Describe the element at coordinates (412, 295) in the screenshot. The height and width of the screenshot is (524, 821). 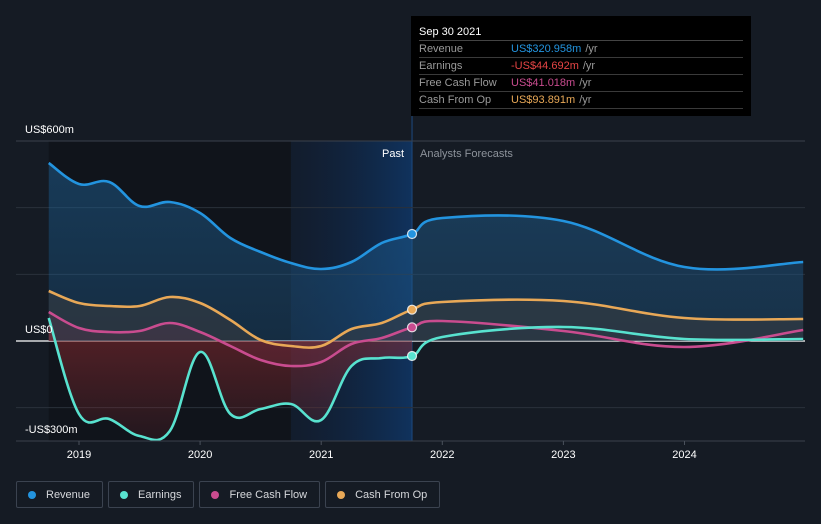
I see `hover-markers` at that location.